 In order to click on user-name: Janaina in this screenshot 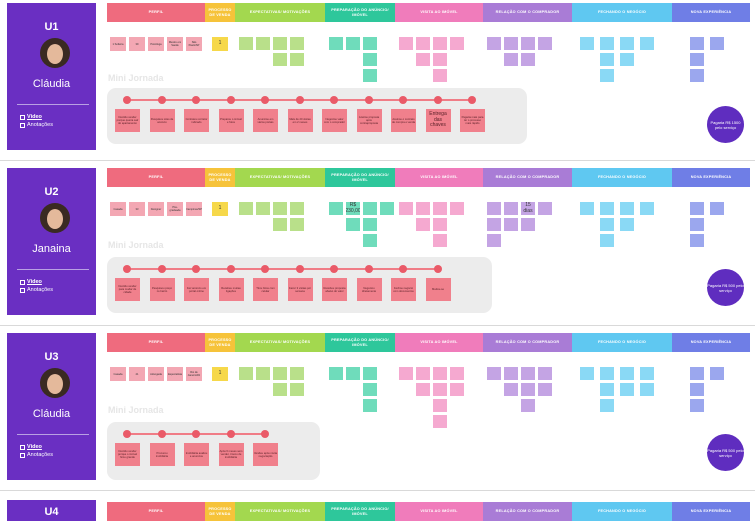, I will do `click(51, 249)`.